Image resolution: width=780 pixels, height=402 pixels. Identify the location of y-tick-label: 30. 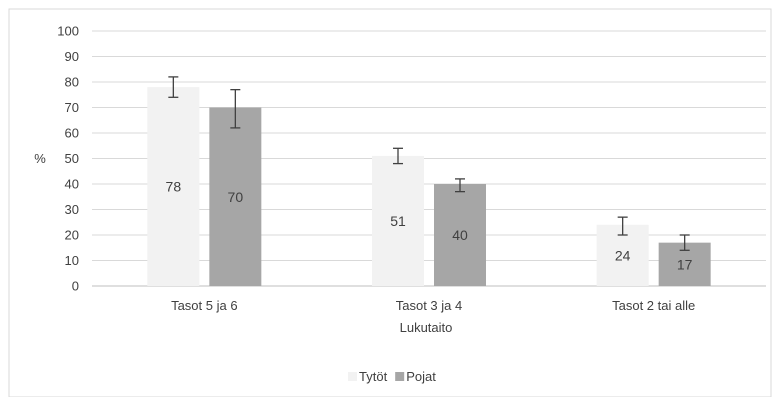
(72, 209).